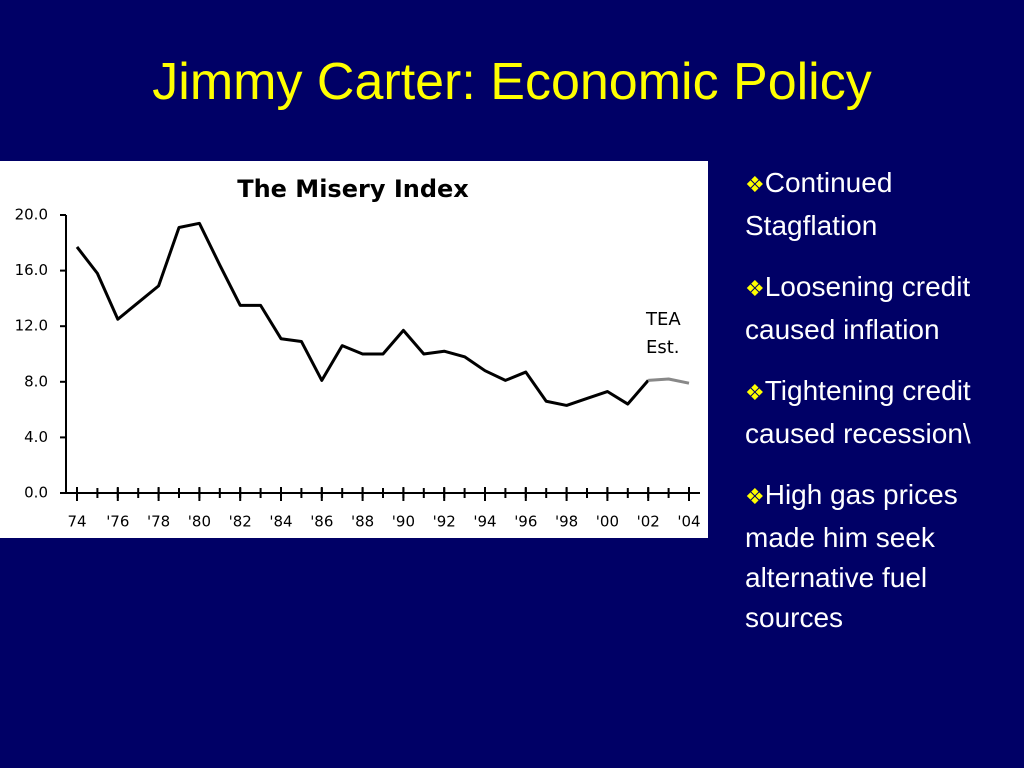 The width and height of the screenshot is (1024, 768). Describe the element at coordinates (403, 522) in the screenshot. I see `x-tick-label: '90` at that location.